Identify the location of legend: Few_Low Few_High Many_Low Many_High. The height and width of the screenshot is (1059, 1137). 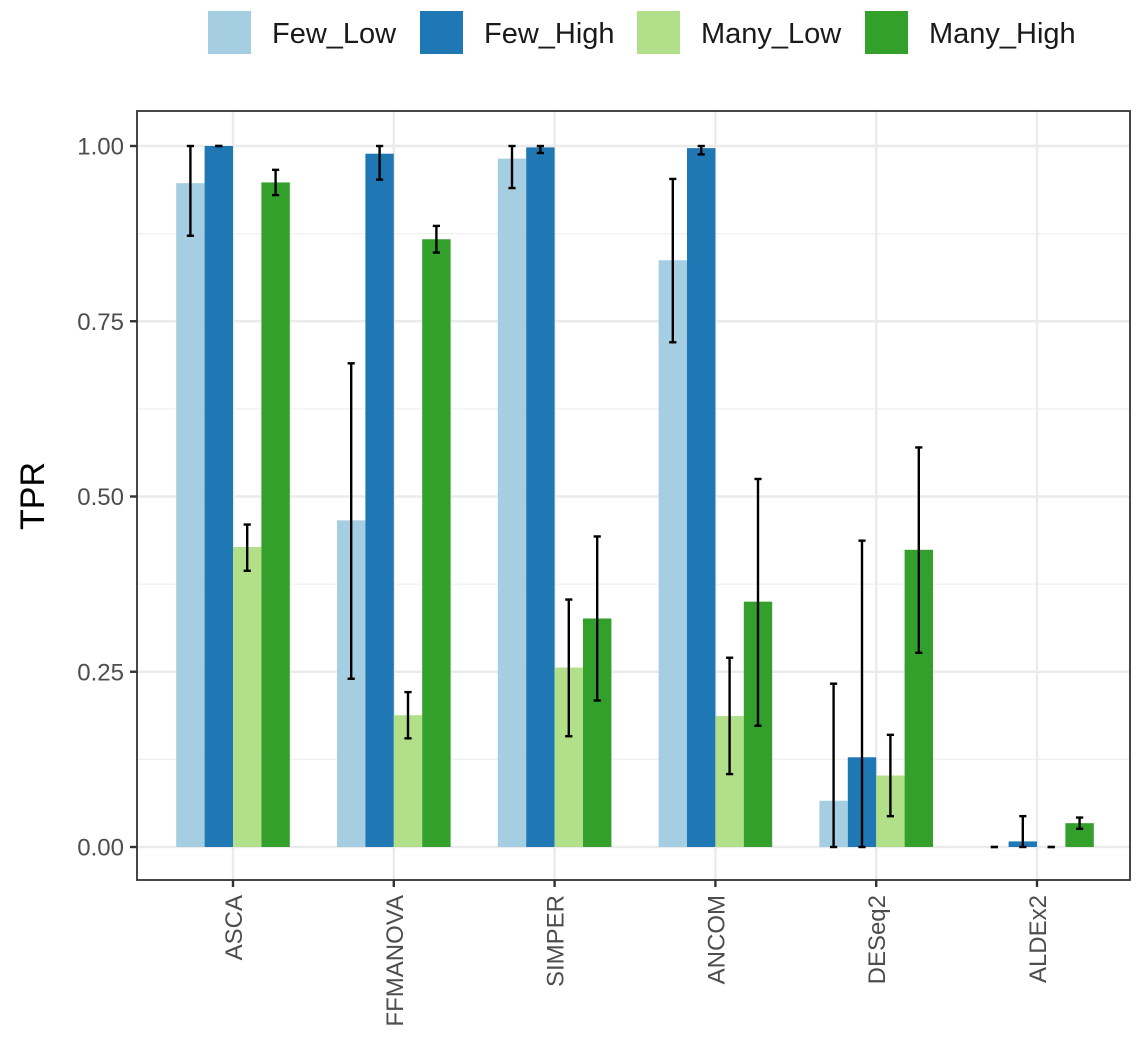
(642, 32).